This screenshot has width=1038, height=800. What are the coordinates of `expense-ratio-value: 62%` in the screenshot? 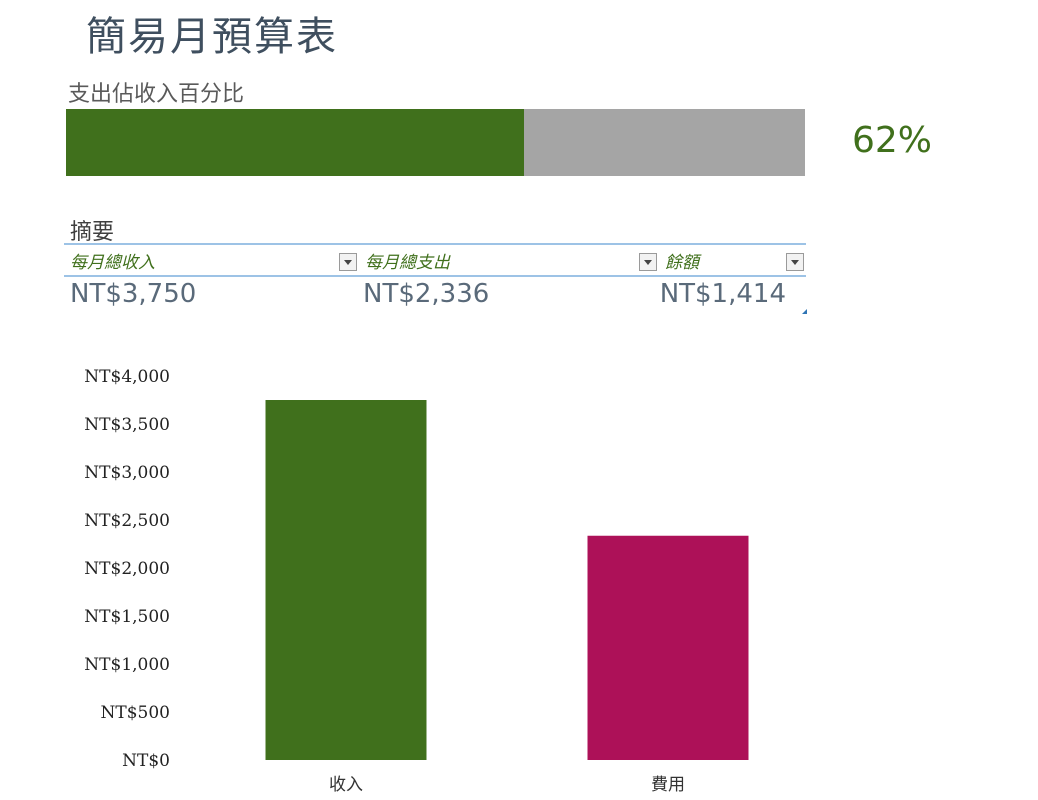 It's located at (892, 140).